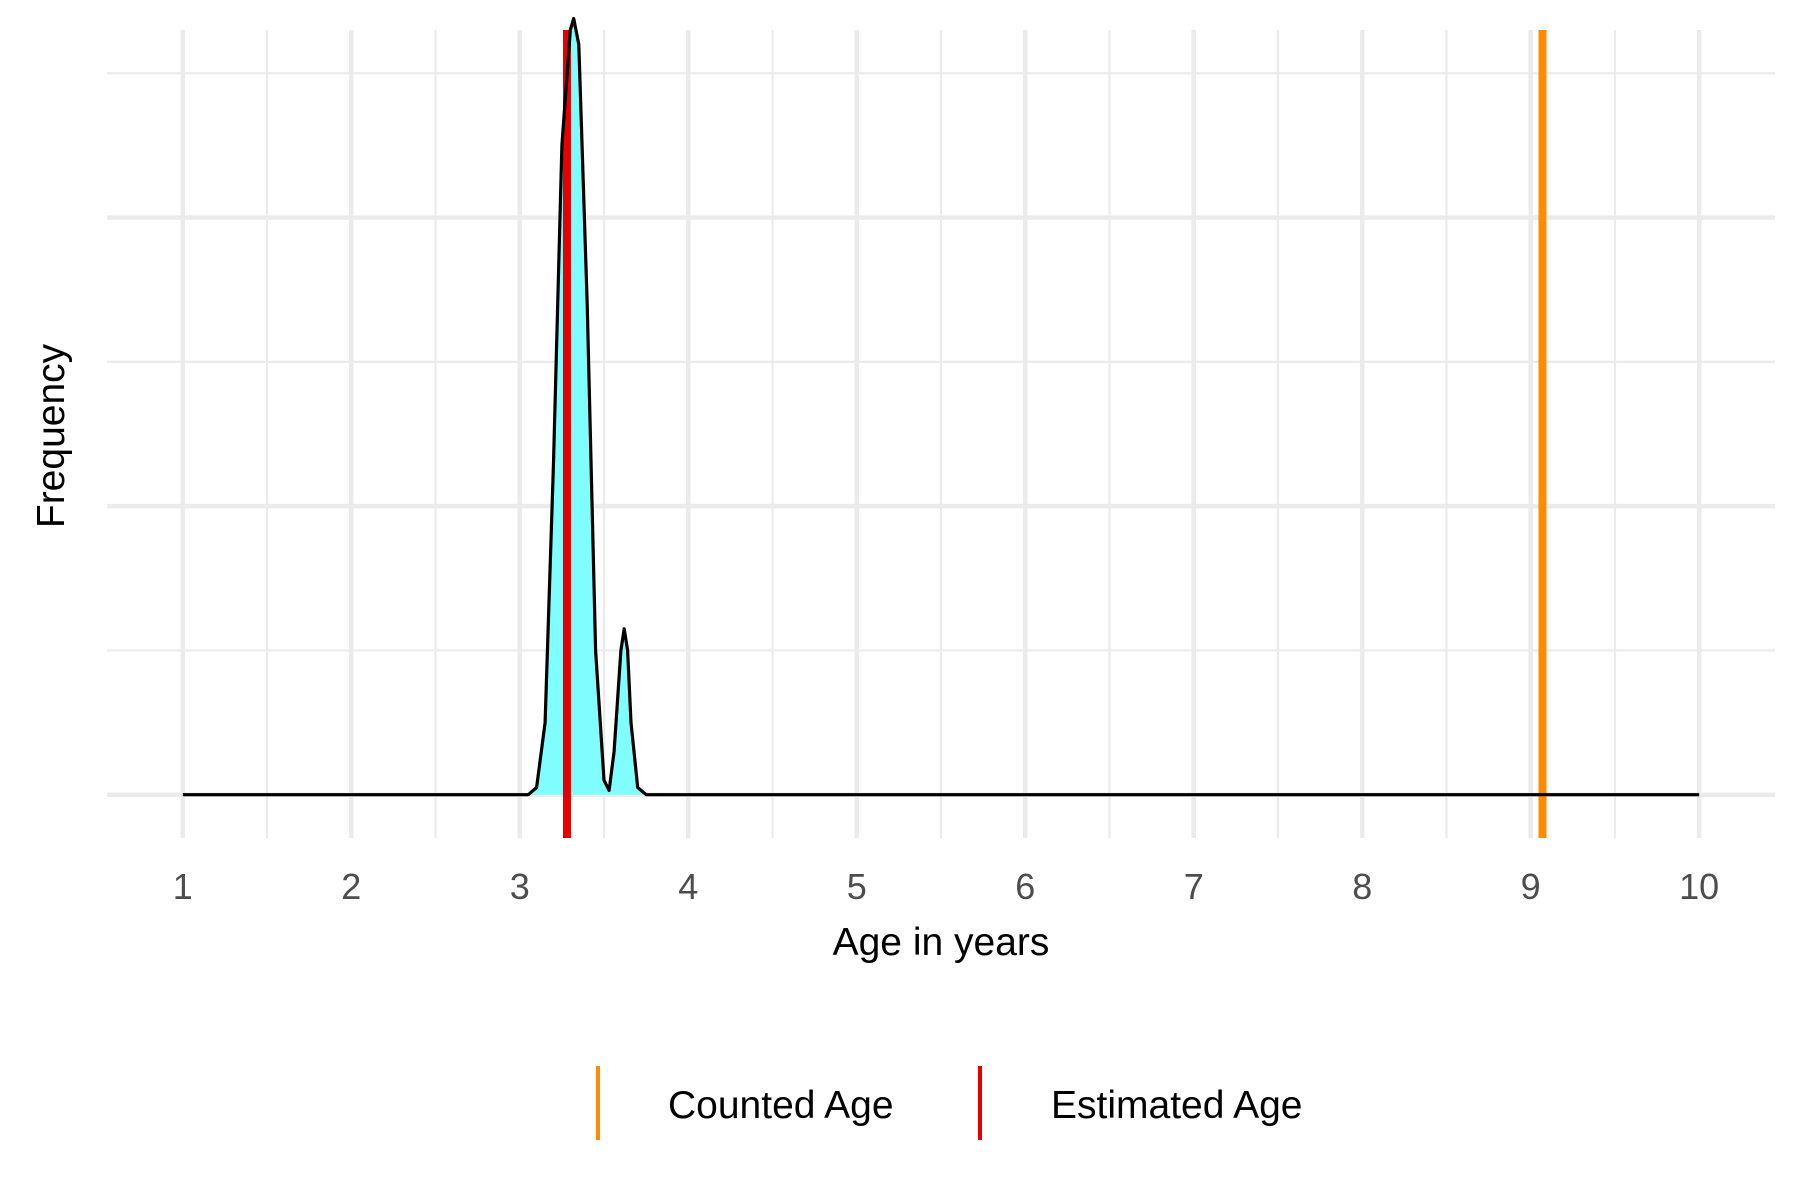 This screenshot has width=1800, height=1200. Describe the element at coordinates (1025, 886) in the screenshot. I see `x-tick-label: 6` at that location.